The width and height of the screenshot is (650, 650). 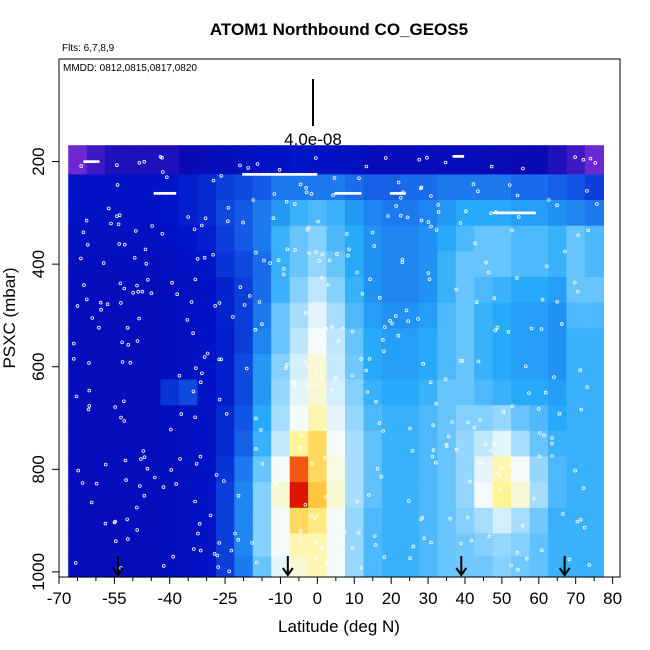 I want to click on x-tick-label: 30, so click(x=428, y=598).